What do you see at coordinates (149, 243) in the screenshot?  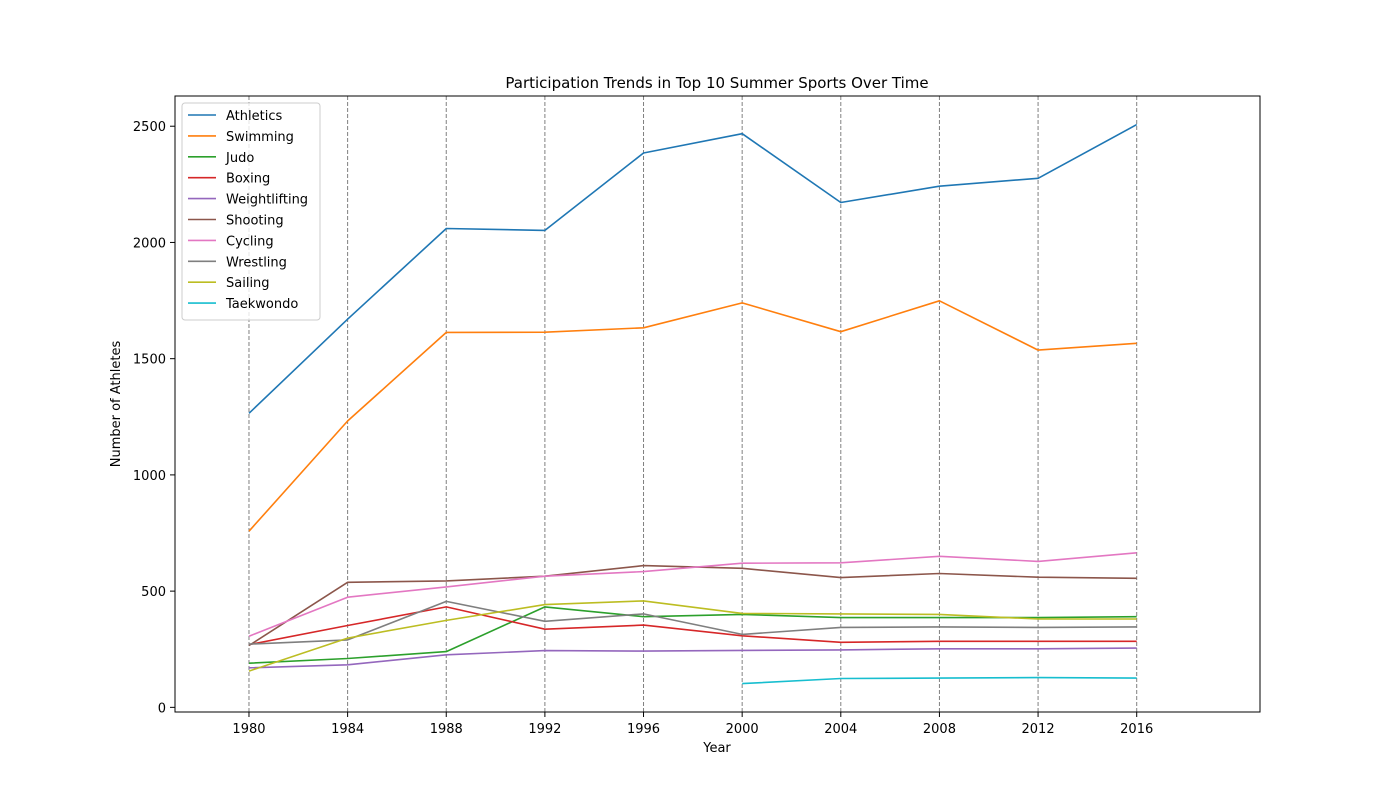 I see `y-tick-label-2000: 2000` at bounding box center [149, 243].